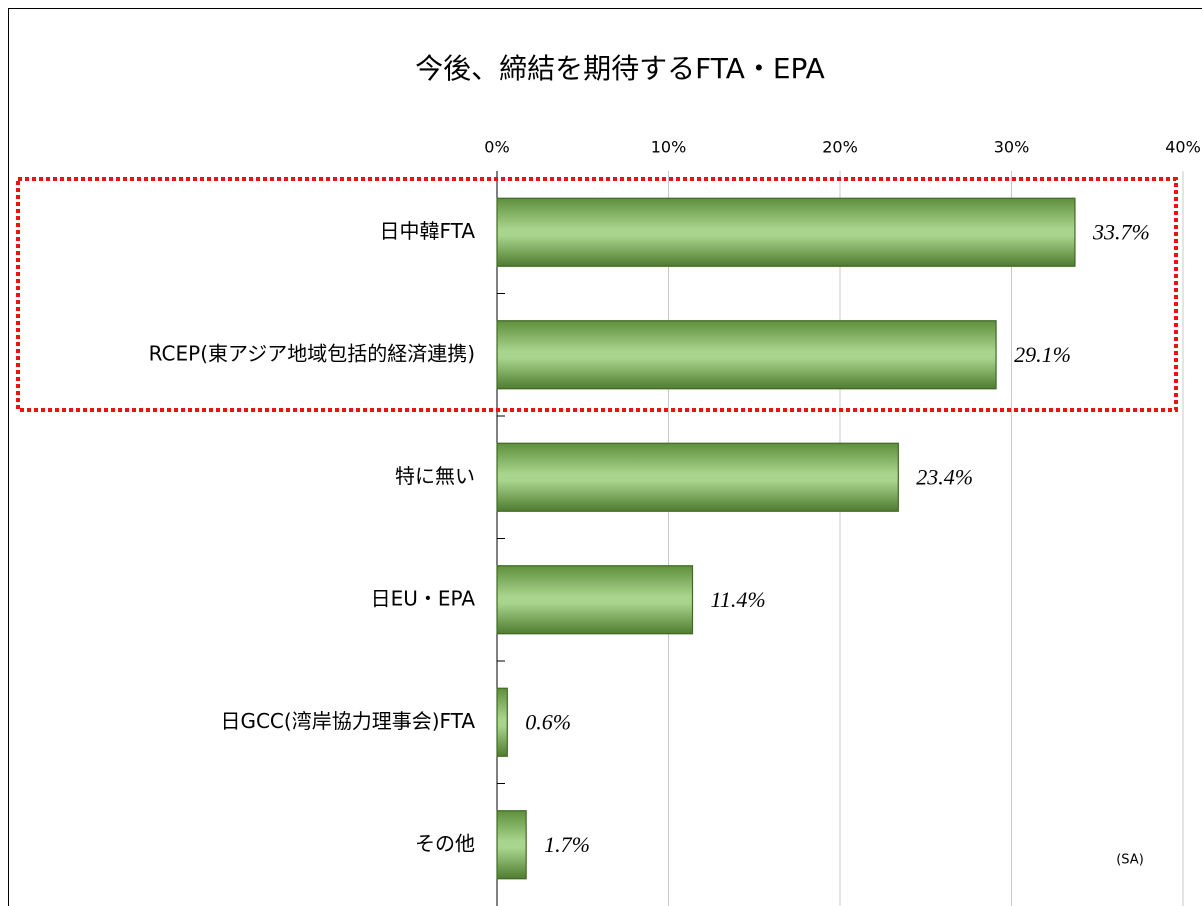 The image size is (1202, 906). Describe the element at coordinates (840, 147) in the screenshot. I see `x-tick-label: 20%` at that location.